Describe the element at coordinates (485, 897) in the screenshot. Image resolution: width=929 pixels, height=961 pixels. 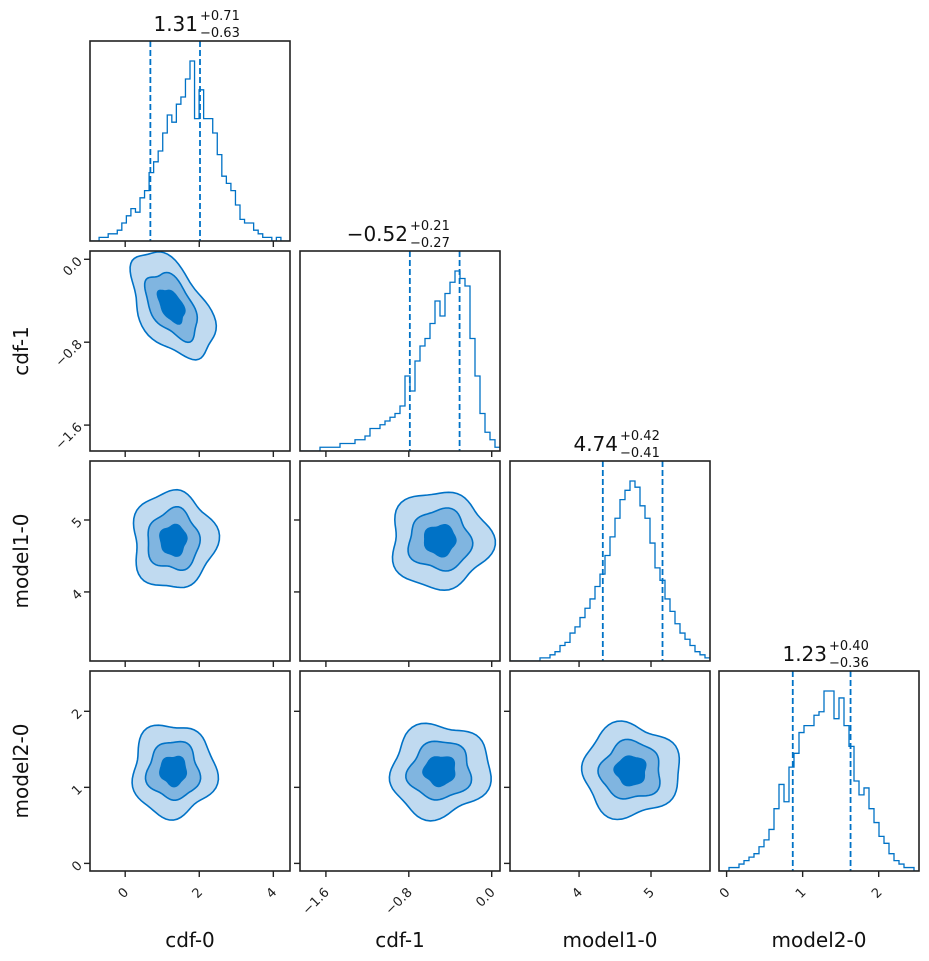
I see `x-tick-label: 0.0` at that location.